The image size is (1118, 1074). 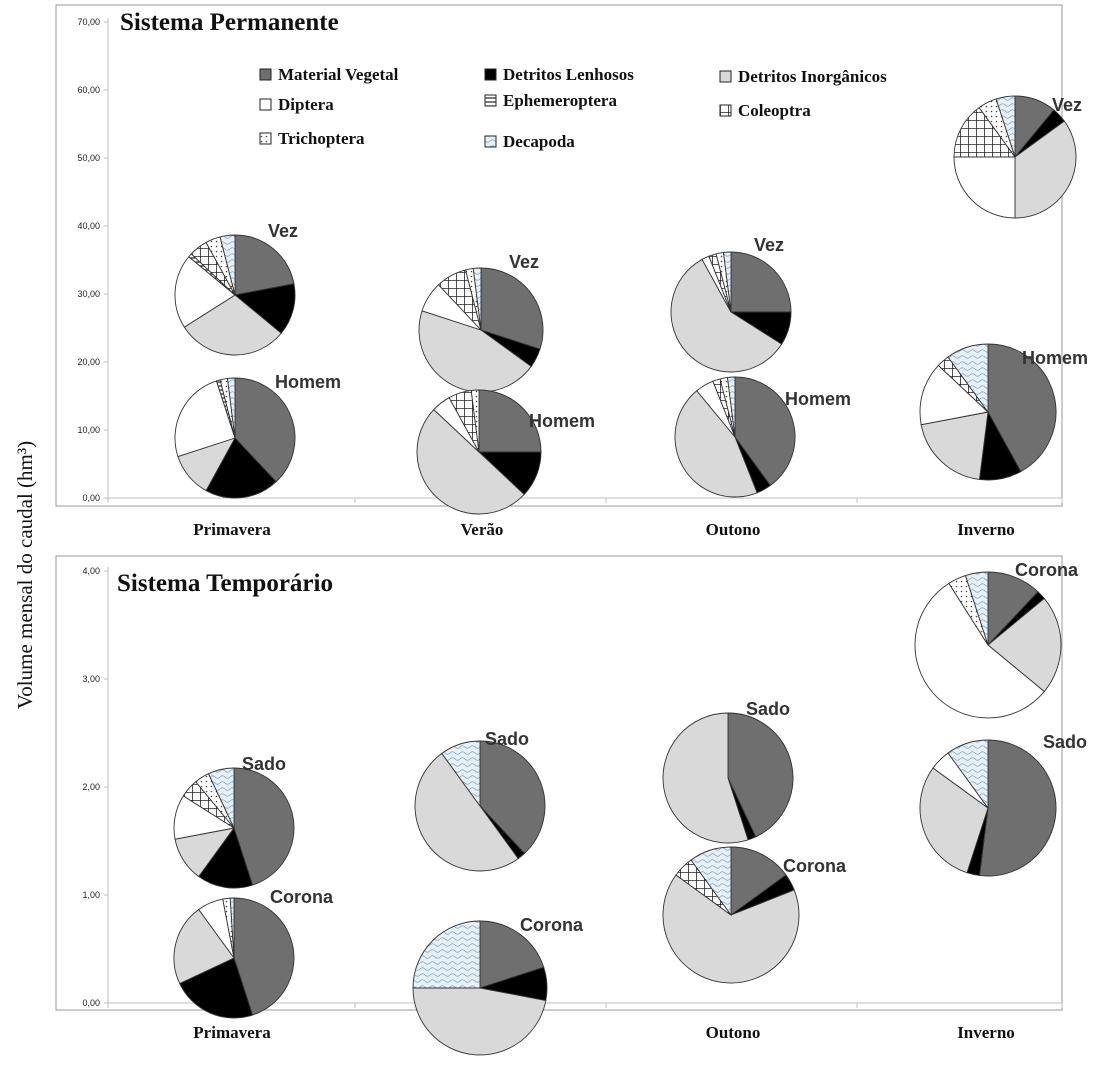 I want to click on legend-label: Diptera, so click(x=306, y=104).